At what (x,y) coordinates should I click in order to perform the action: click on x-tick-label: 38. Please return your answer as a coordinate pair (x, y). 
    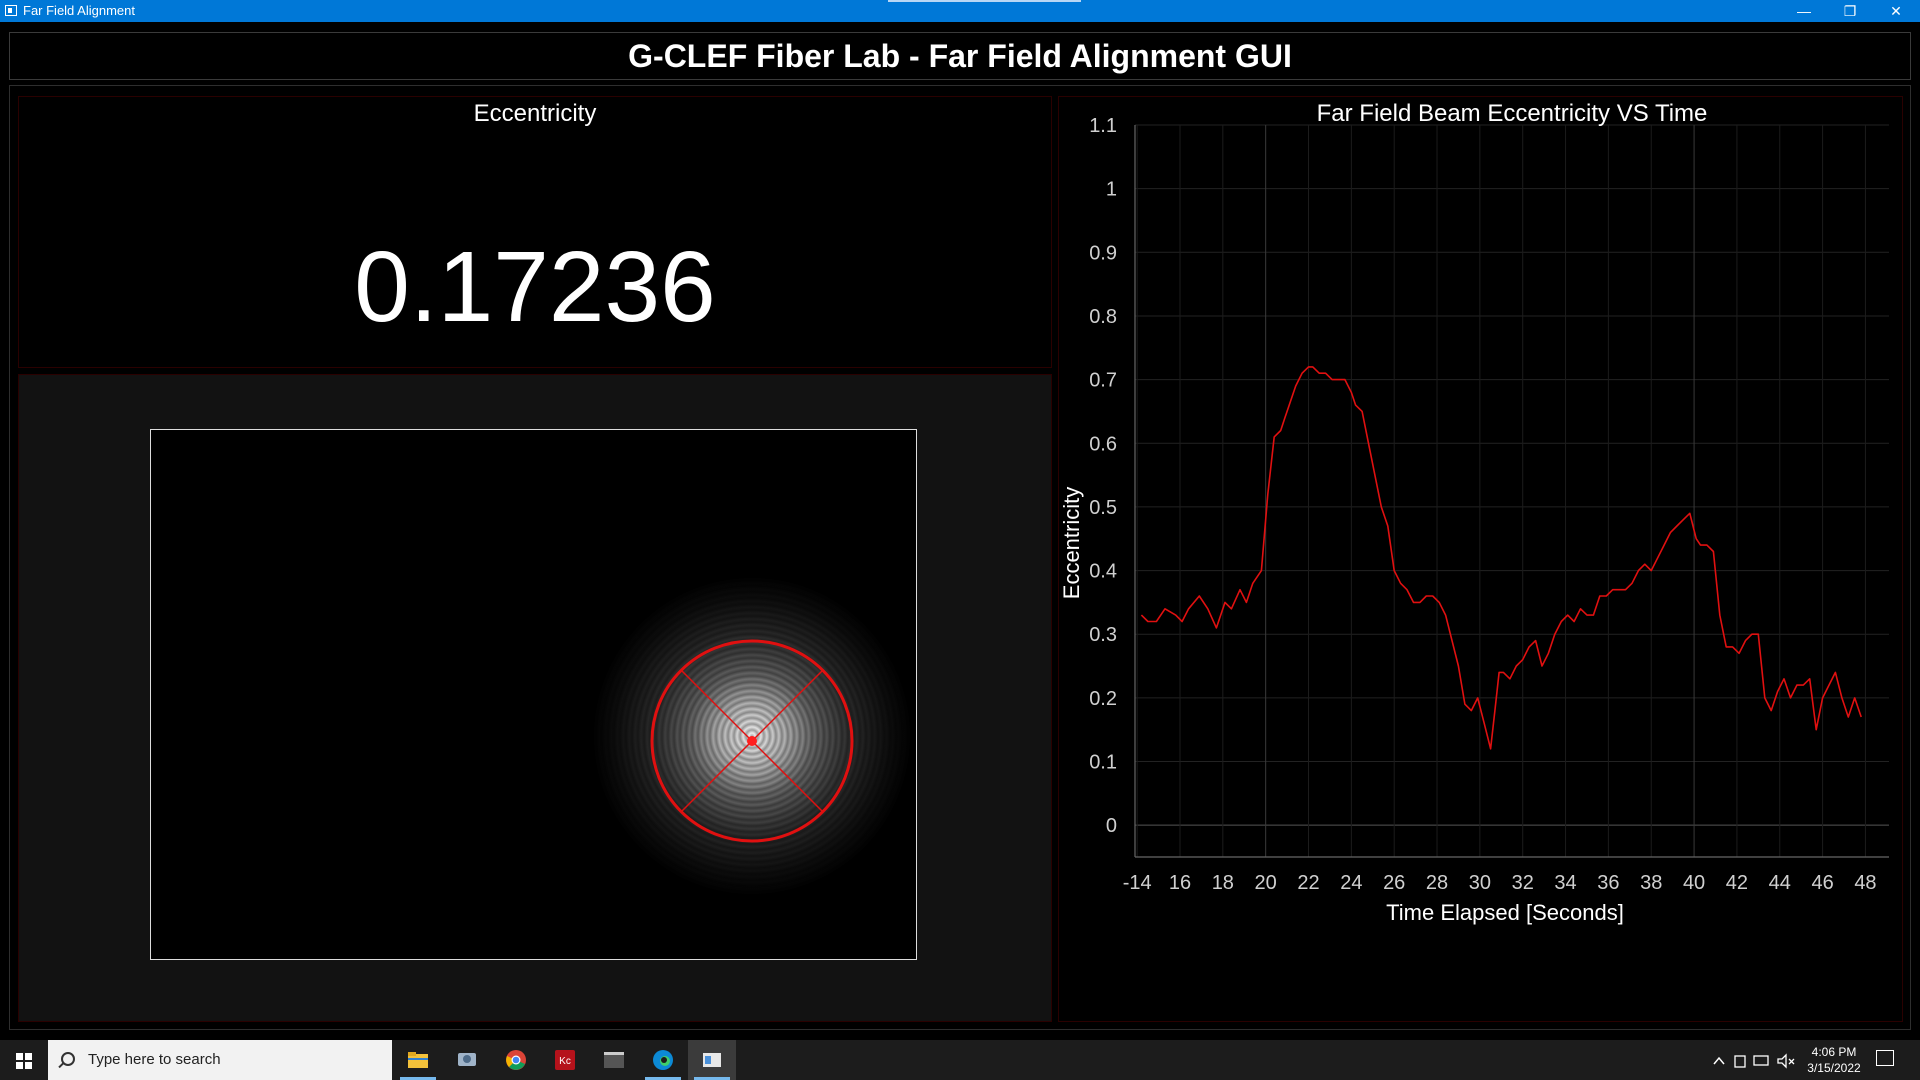
    Looking at the image, I should click on (1651, 883).